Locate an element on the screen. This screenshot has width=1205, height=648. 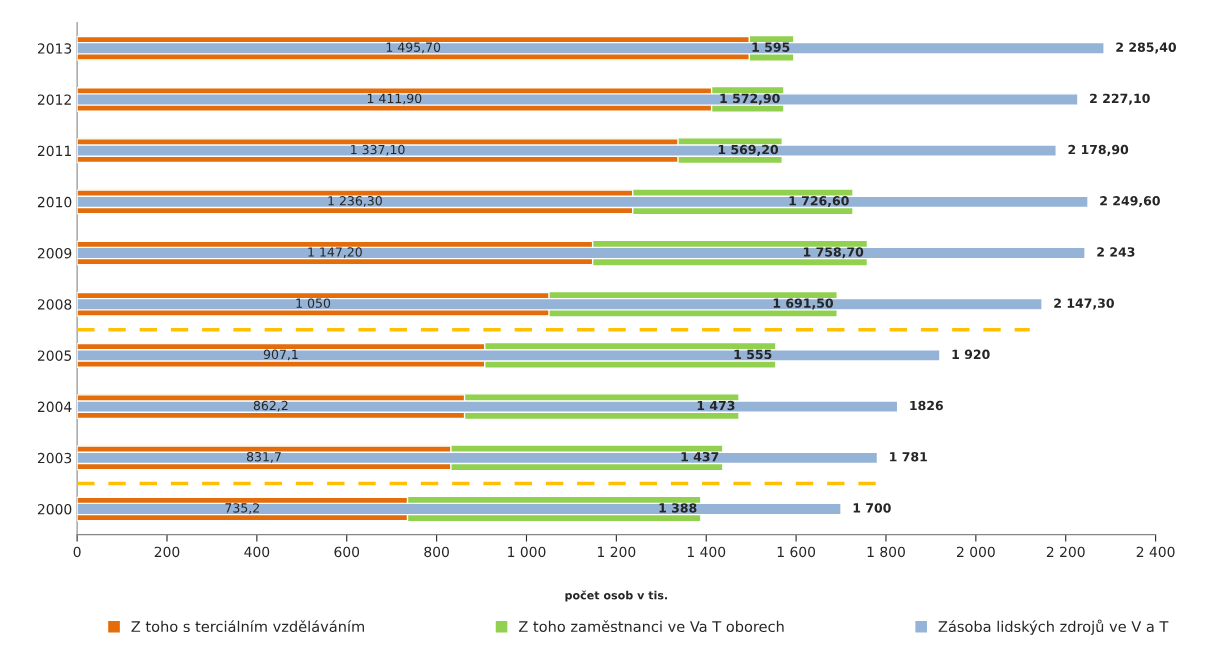
data-label: 1 595 is located at coordinates (771, 47).